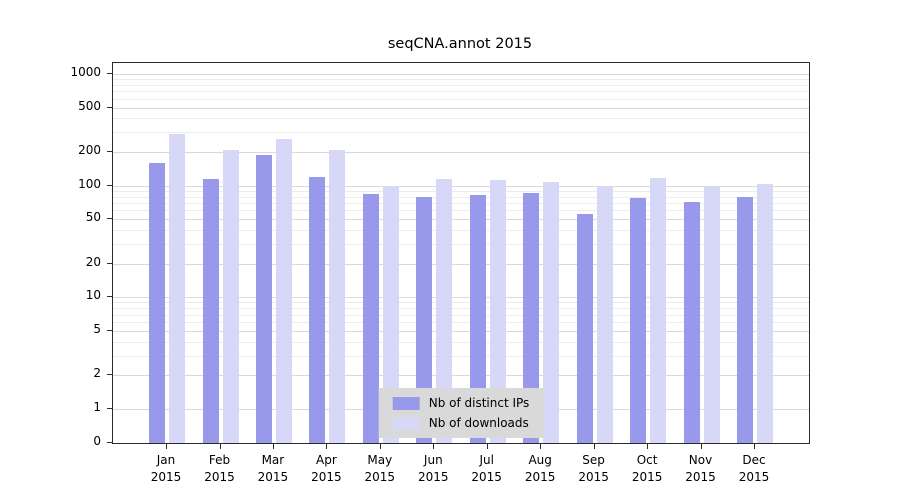  I want to click on bar-downloads-nov, so click(711, 314).